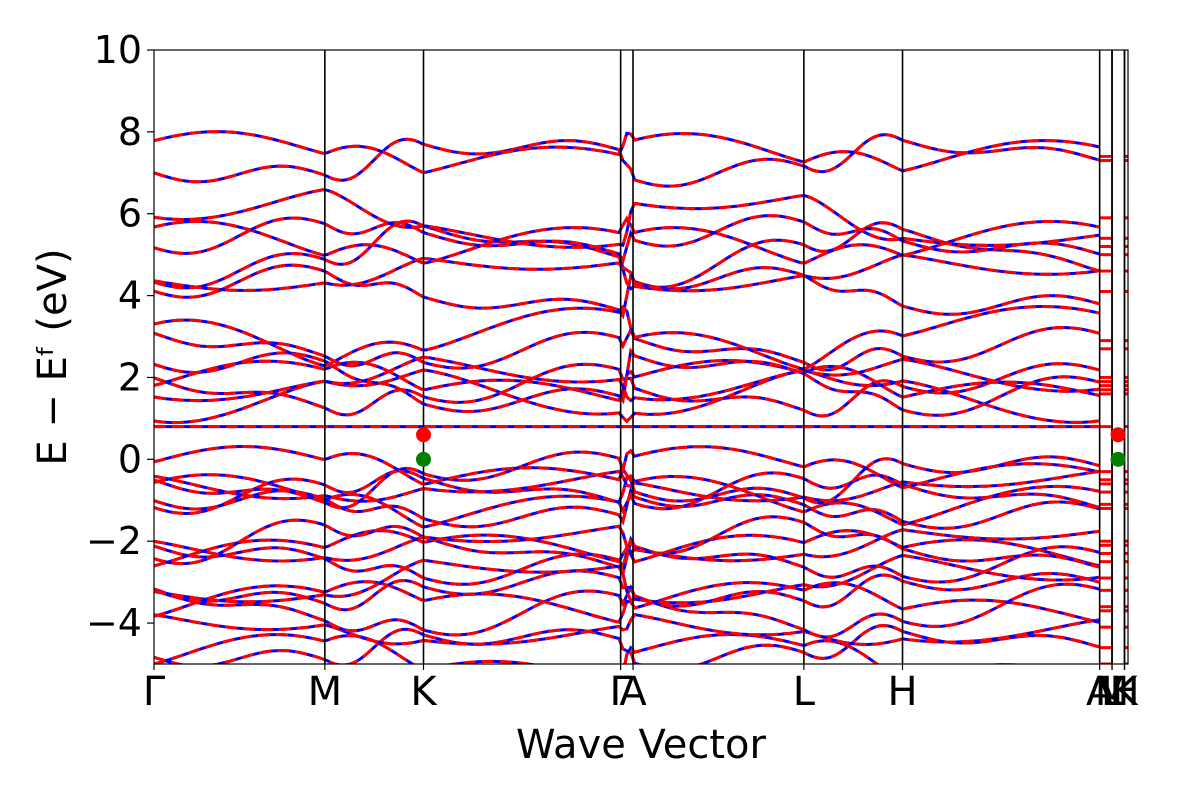 The image size is (1200, 800). What do you see at coordinates (114, 623) in the screenshot?
I see `y-tick-label: −4` at bounding box center [114, 623].